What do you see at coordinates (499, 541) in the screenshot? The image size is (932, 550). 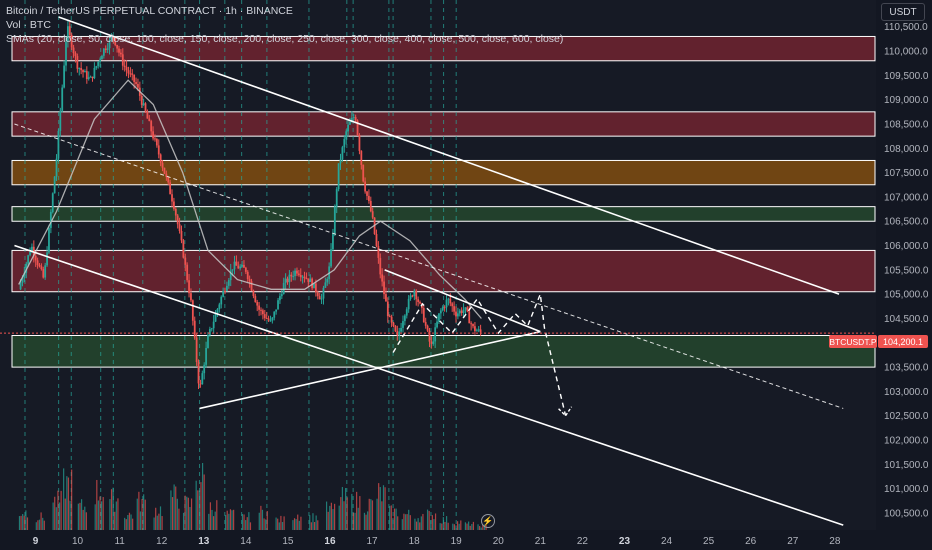 I see `x-tick-label: 20` at bounding box center [499, 541].